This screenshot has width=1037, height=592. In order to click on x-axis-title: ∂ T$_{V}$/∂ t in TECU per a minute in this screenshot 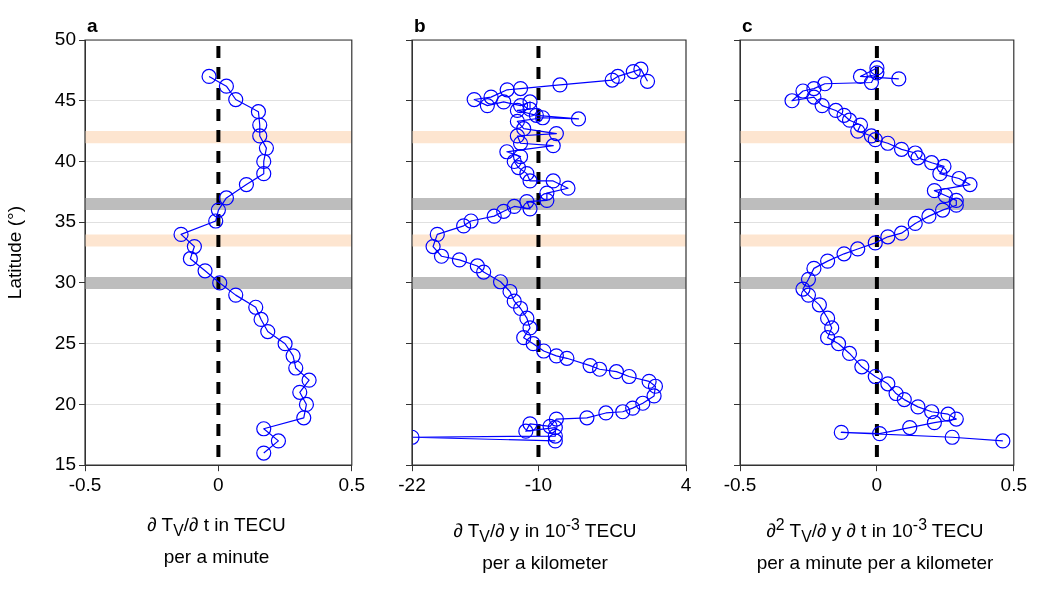, I will do `click(216, 541)`.